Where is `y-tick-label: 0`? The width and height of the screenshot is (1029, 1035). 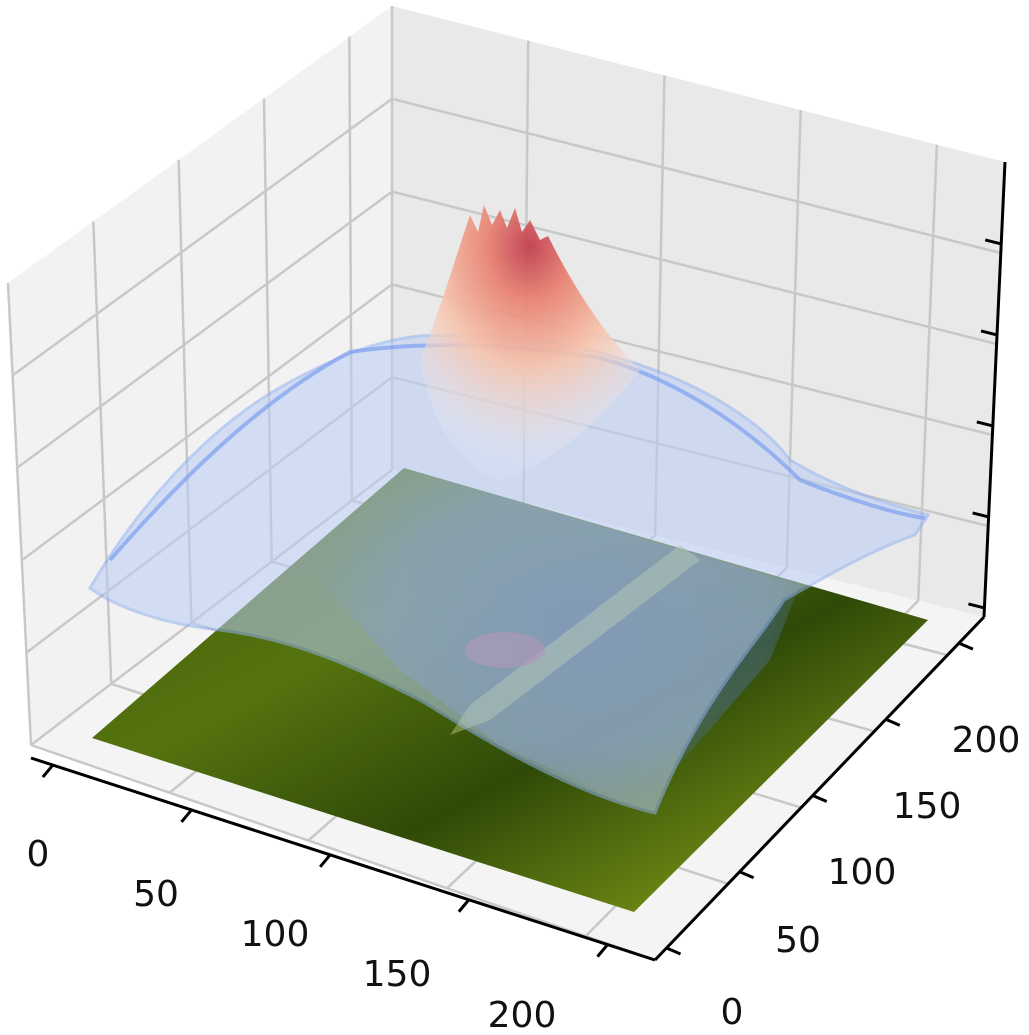
y-tick-label: 0 is located at coordinates (732, 1012).